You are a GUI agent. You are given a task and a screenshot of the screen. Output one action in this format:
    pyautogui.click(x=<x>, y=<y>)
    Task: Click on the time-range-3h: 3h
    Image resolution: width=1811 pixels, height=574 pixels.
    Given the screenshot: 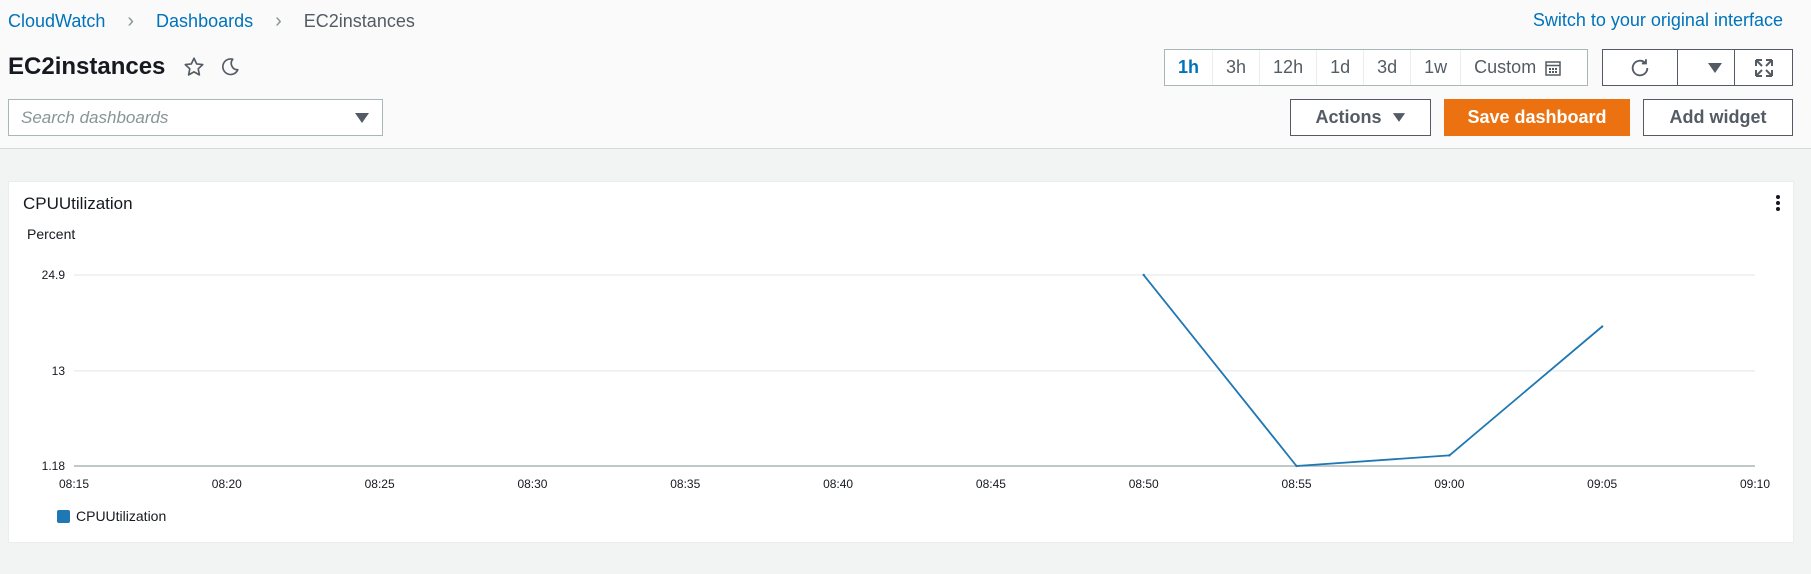 What is the action you would take?
    pyautogui.click(x=1237, y=67)
    